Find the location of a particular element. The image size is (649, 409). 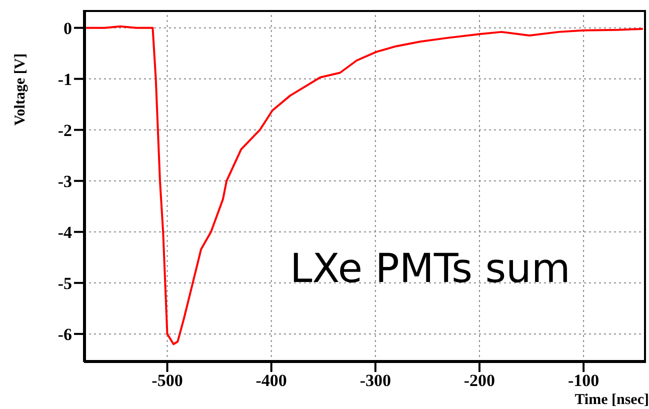

x-tick-label: -200 is located at coordinates (480, 380).